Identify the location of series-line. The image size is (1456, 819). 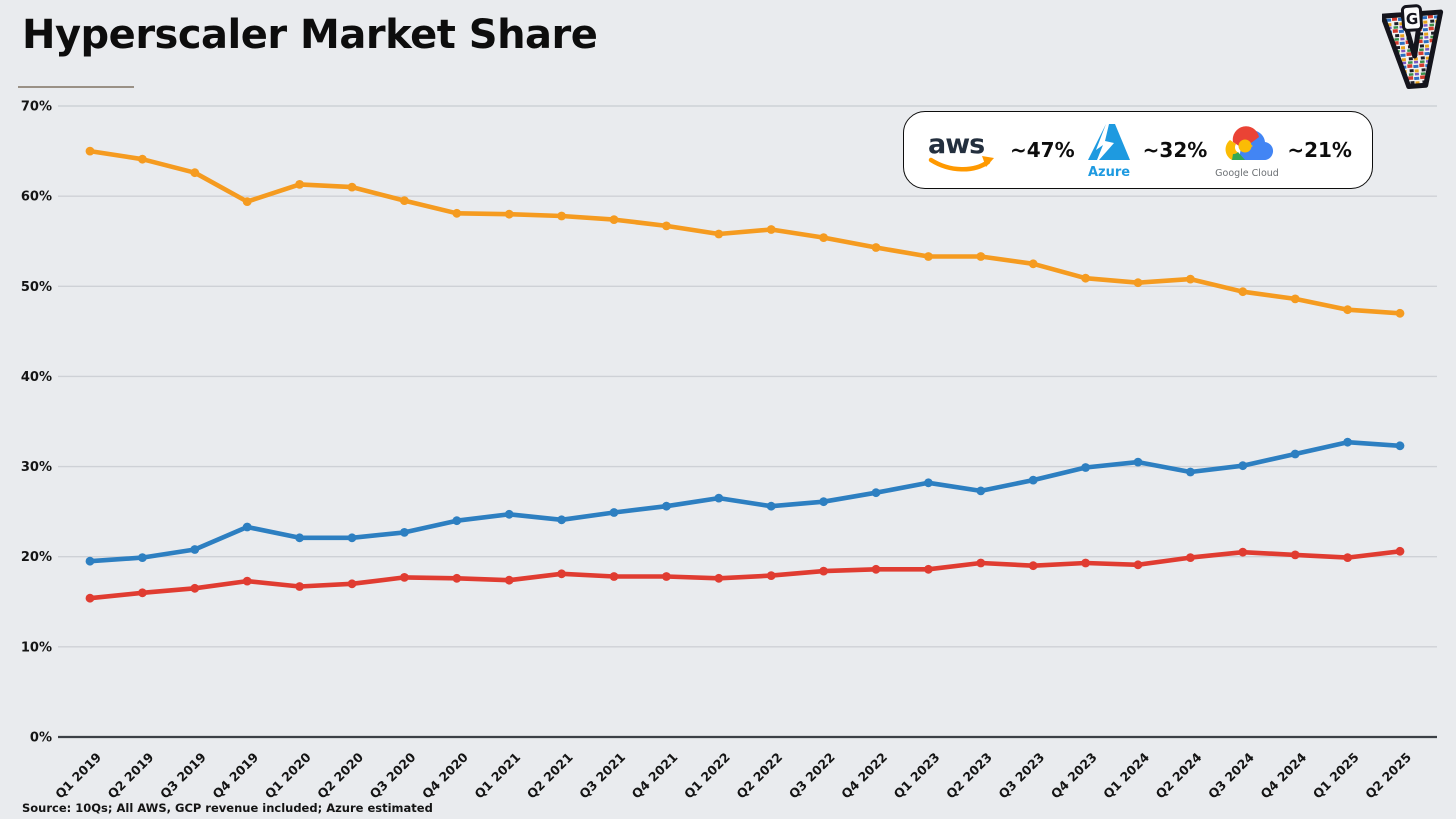
(745, 501).